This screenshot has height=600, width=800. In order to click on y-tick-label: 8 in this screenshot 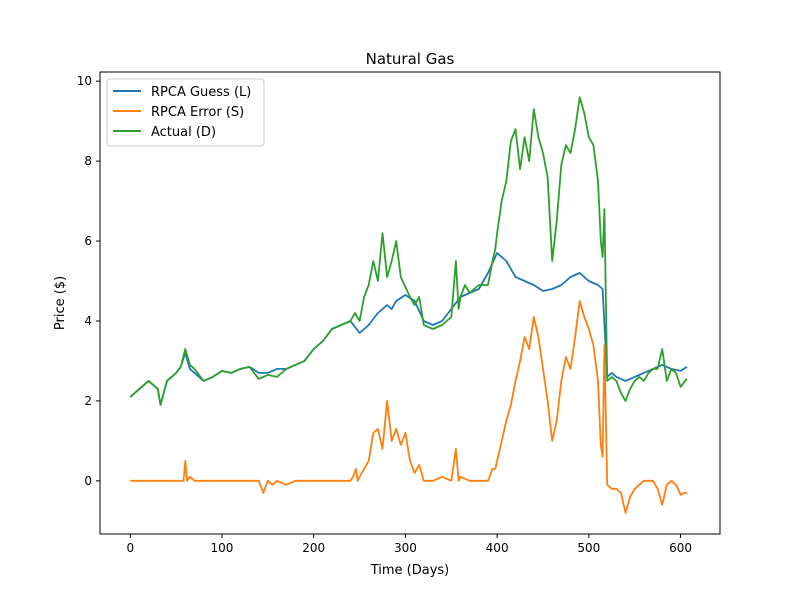, I will do `click(88, 161)`.